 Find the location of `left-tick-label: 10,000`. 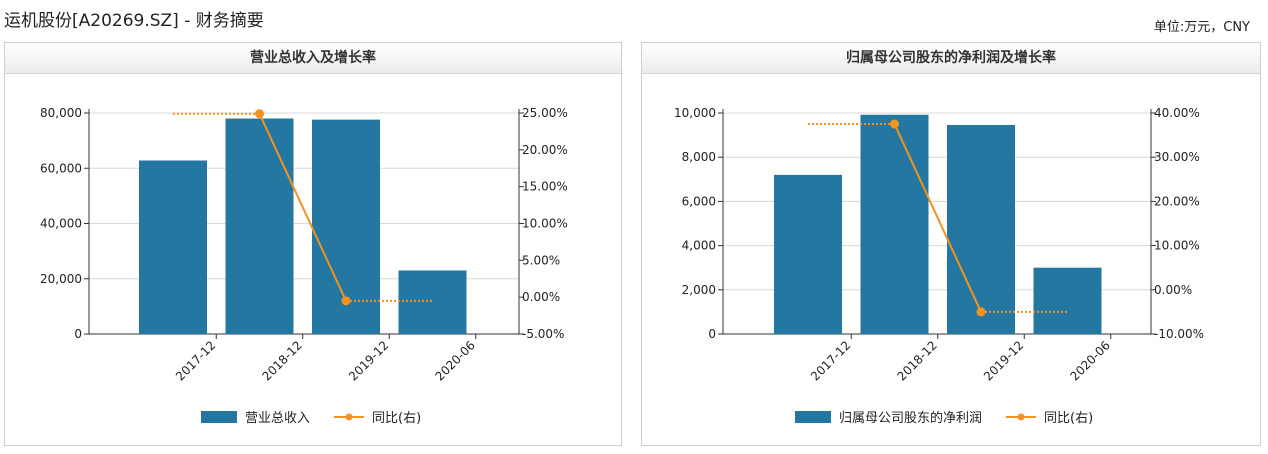

left-tick-label: 10,000 is located at coordinates (695, 113).